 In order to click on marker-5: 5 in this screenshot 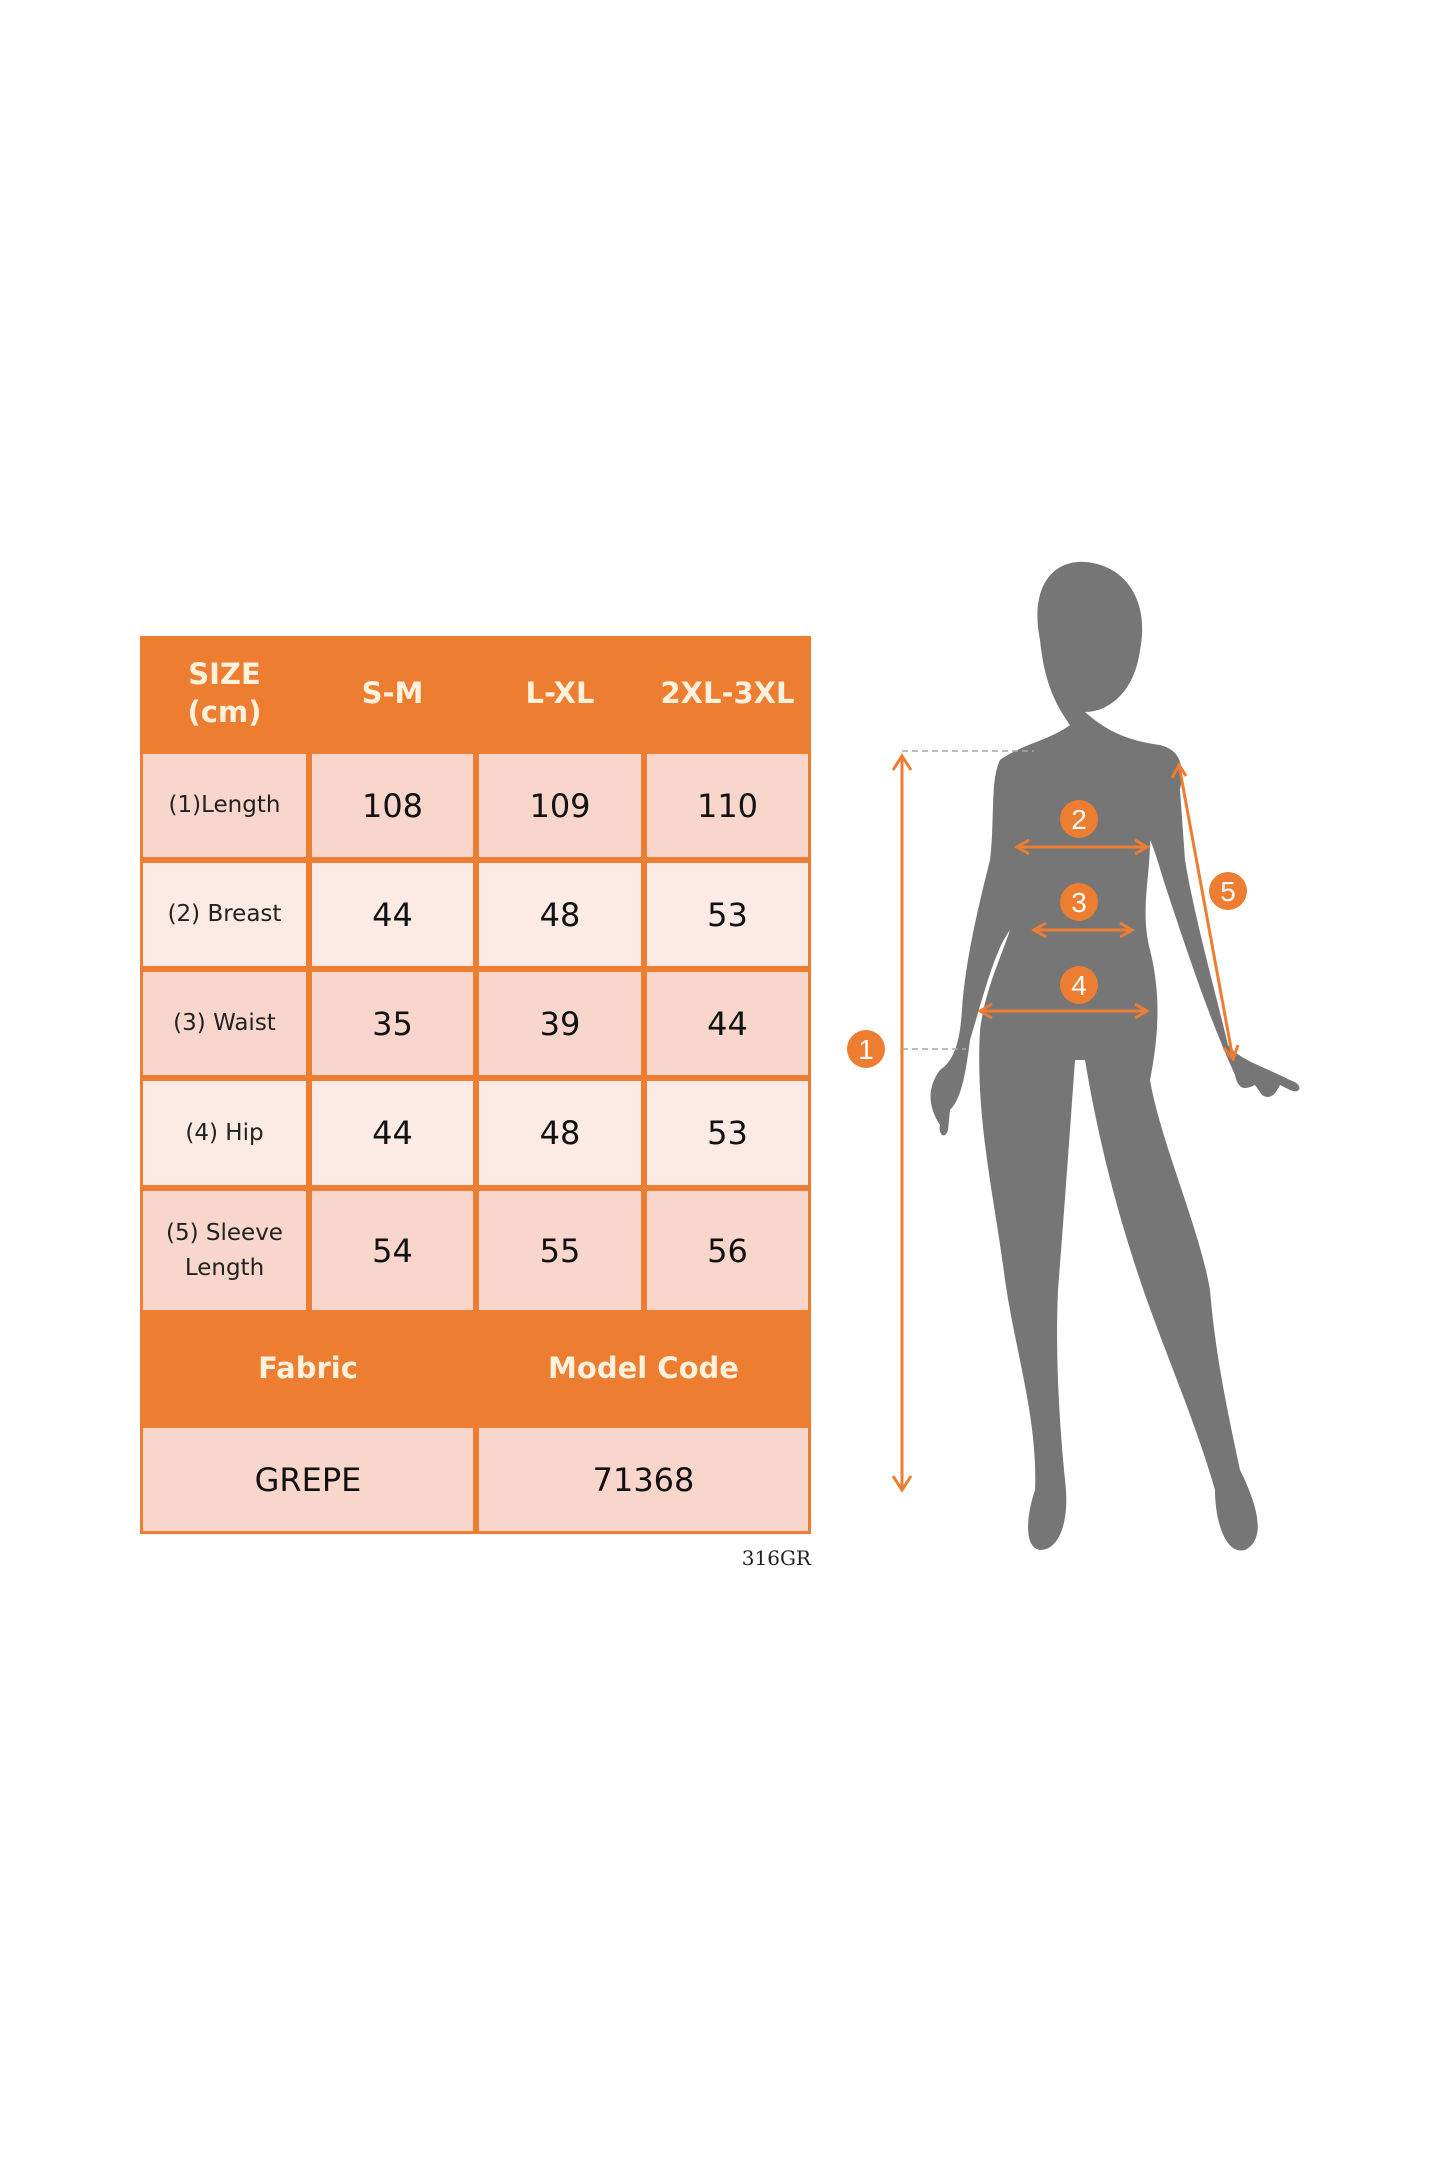, I will do `click(1228, 891)`.